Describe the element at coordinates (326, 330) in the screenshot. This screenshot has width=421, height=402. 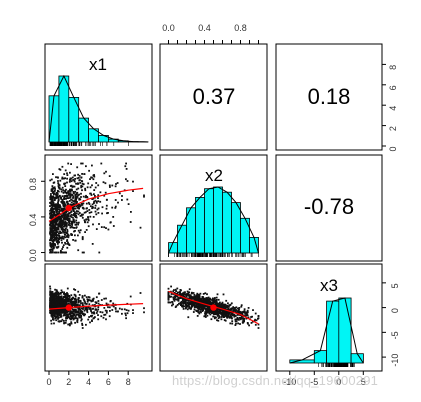
I see `density-curve` at that location.